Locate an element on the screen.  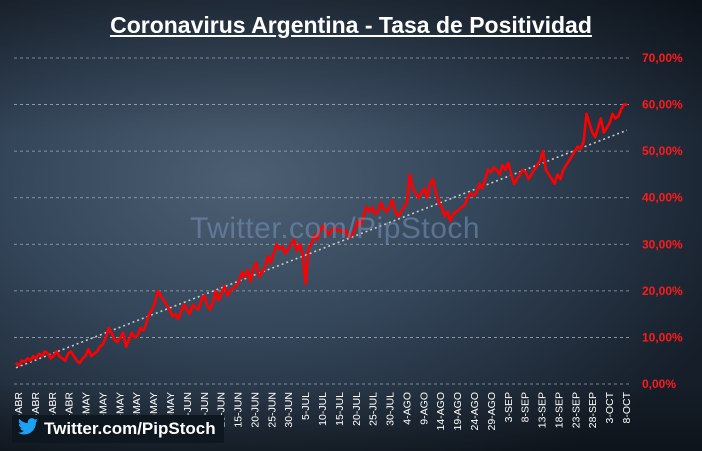
y-tick-label: 10,00% is located at coordinates (662, 337).